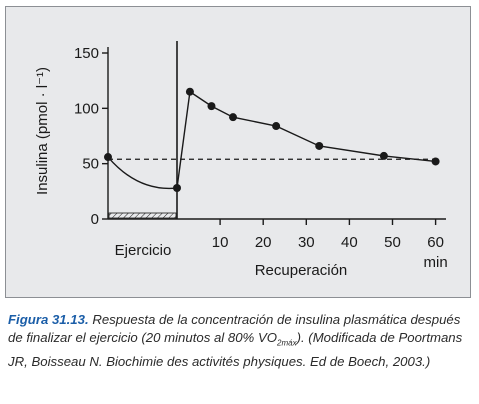  Describe the element at coordinates (301, 270) in the screenshot. I see `x-axis-label: Recuperación` at that location.